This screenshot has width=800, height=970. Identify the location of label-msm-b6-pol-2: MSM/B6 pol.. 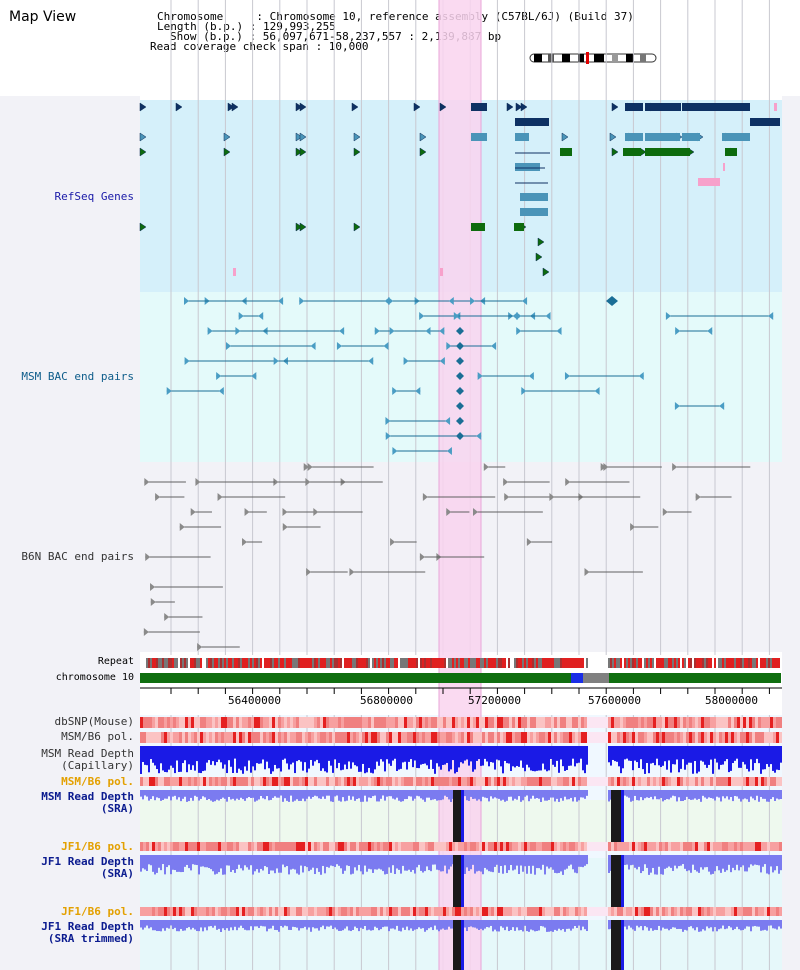
(97, 781).